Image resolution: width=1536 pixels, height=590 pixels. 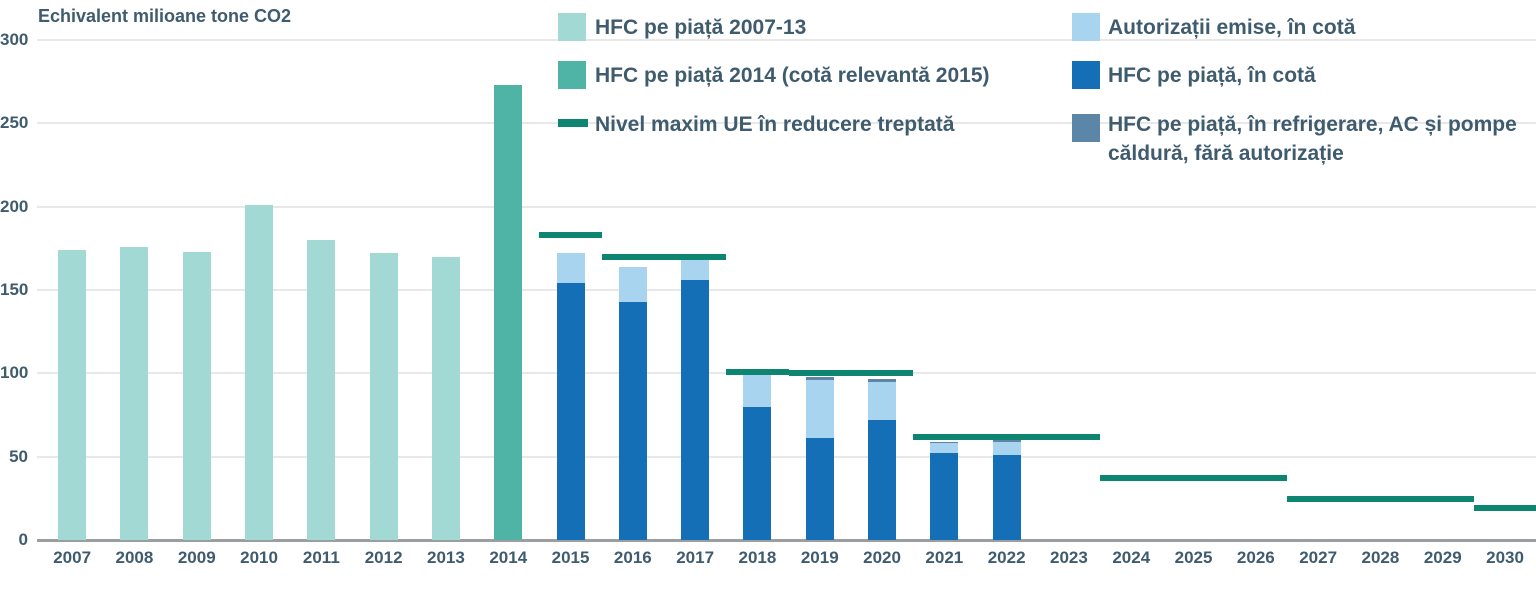 I want to click on y-tick-label: 150, so click(x=14, y=289).